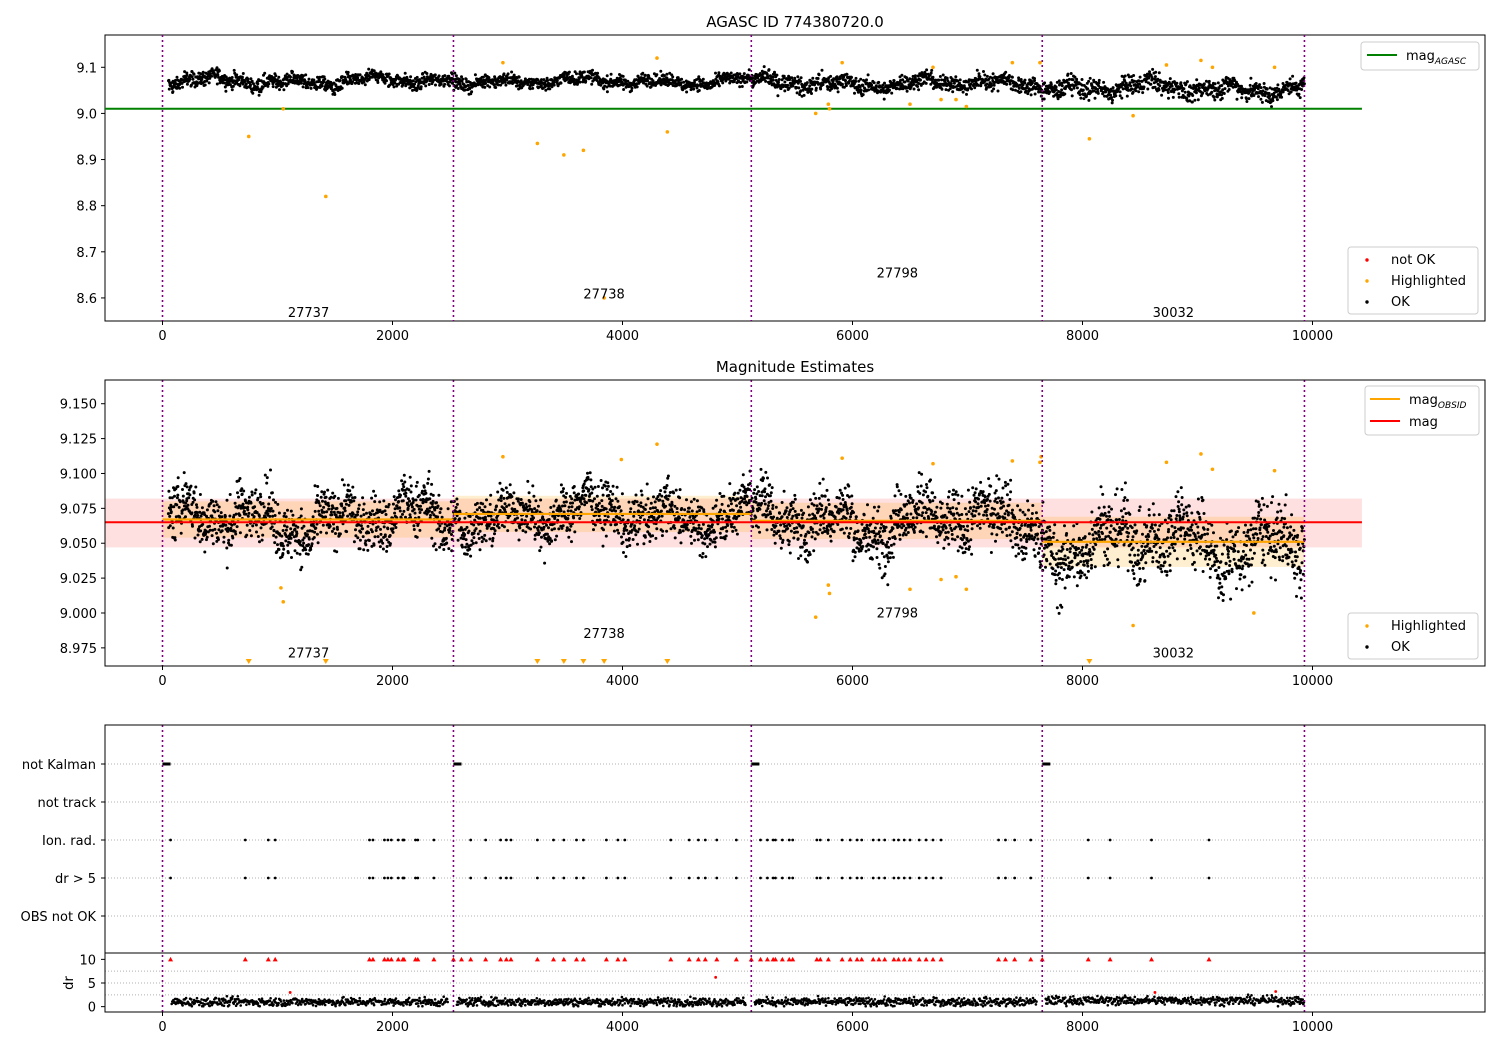 Image resolution: width=1500 pixels, height=1050 pixels. What do you see at coordinates (1413, 280) in the screenshot?
I see `agasc-status-legend: not OK Highlighted OK` at bounding box center [1413, 280].